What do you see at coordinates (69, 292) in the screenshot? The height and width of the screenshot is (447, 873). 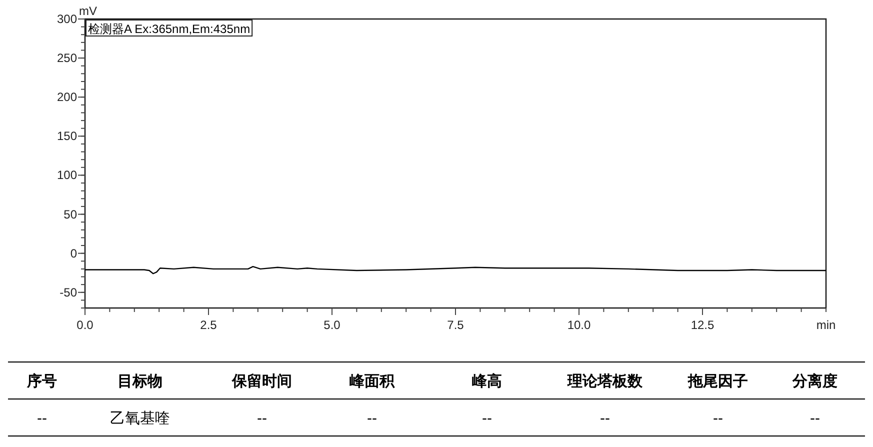 I see `y-tick-label: -50` at bounding box center [69, 292].